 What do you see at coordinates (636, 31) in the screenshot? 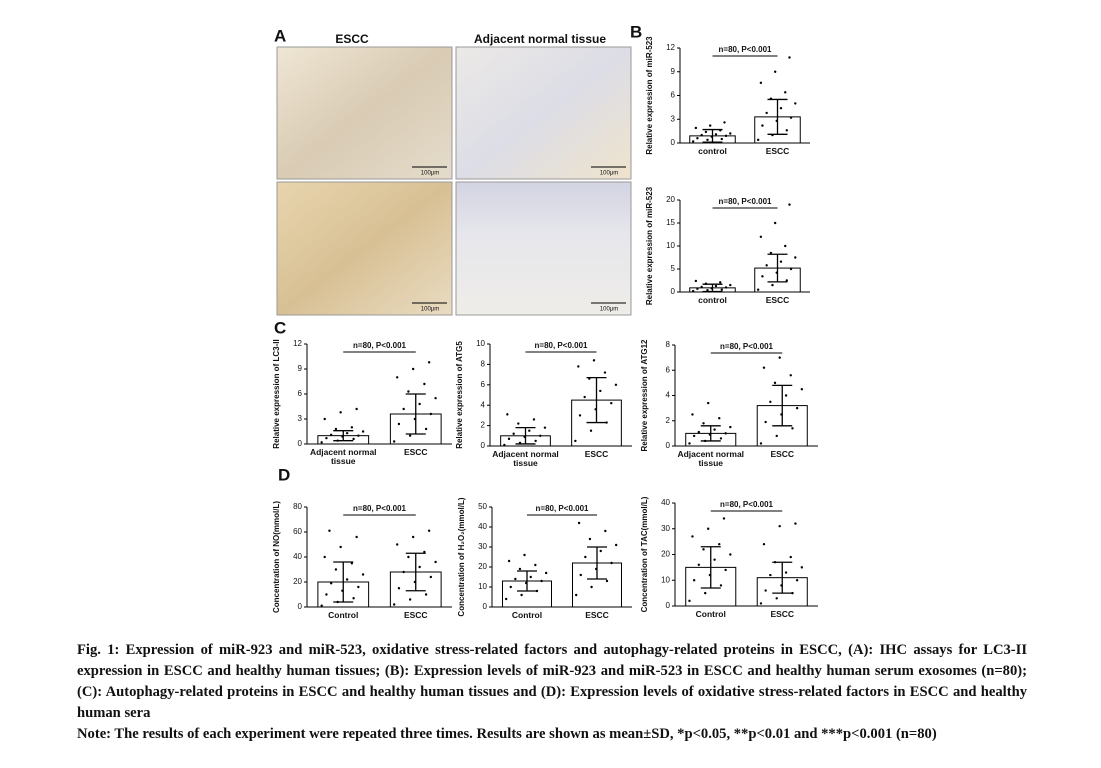
I see `panel-label: B` at bounding box center [636, 31].